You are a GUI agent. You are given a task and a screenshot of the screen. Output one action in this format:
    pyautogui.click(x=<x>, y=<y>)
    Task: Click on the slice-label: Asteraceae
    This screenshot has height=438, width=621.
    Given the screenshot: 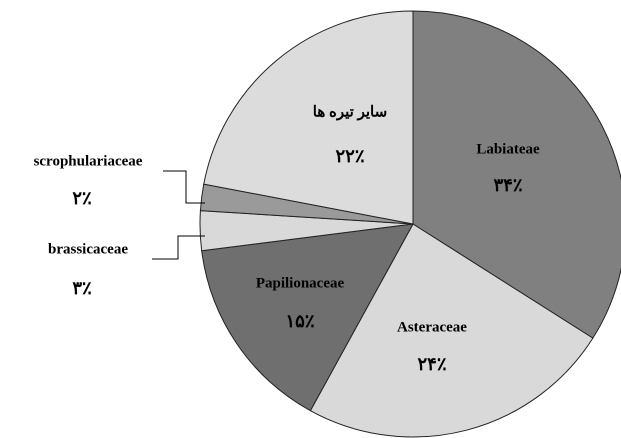 What is the action you would take?
    pyautogui.click(x=432, y=327)
    